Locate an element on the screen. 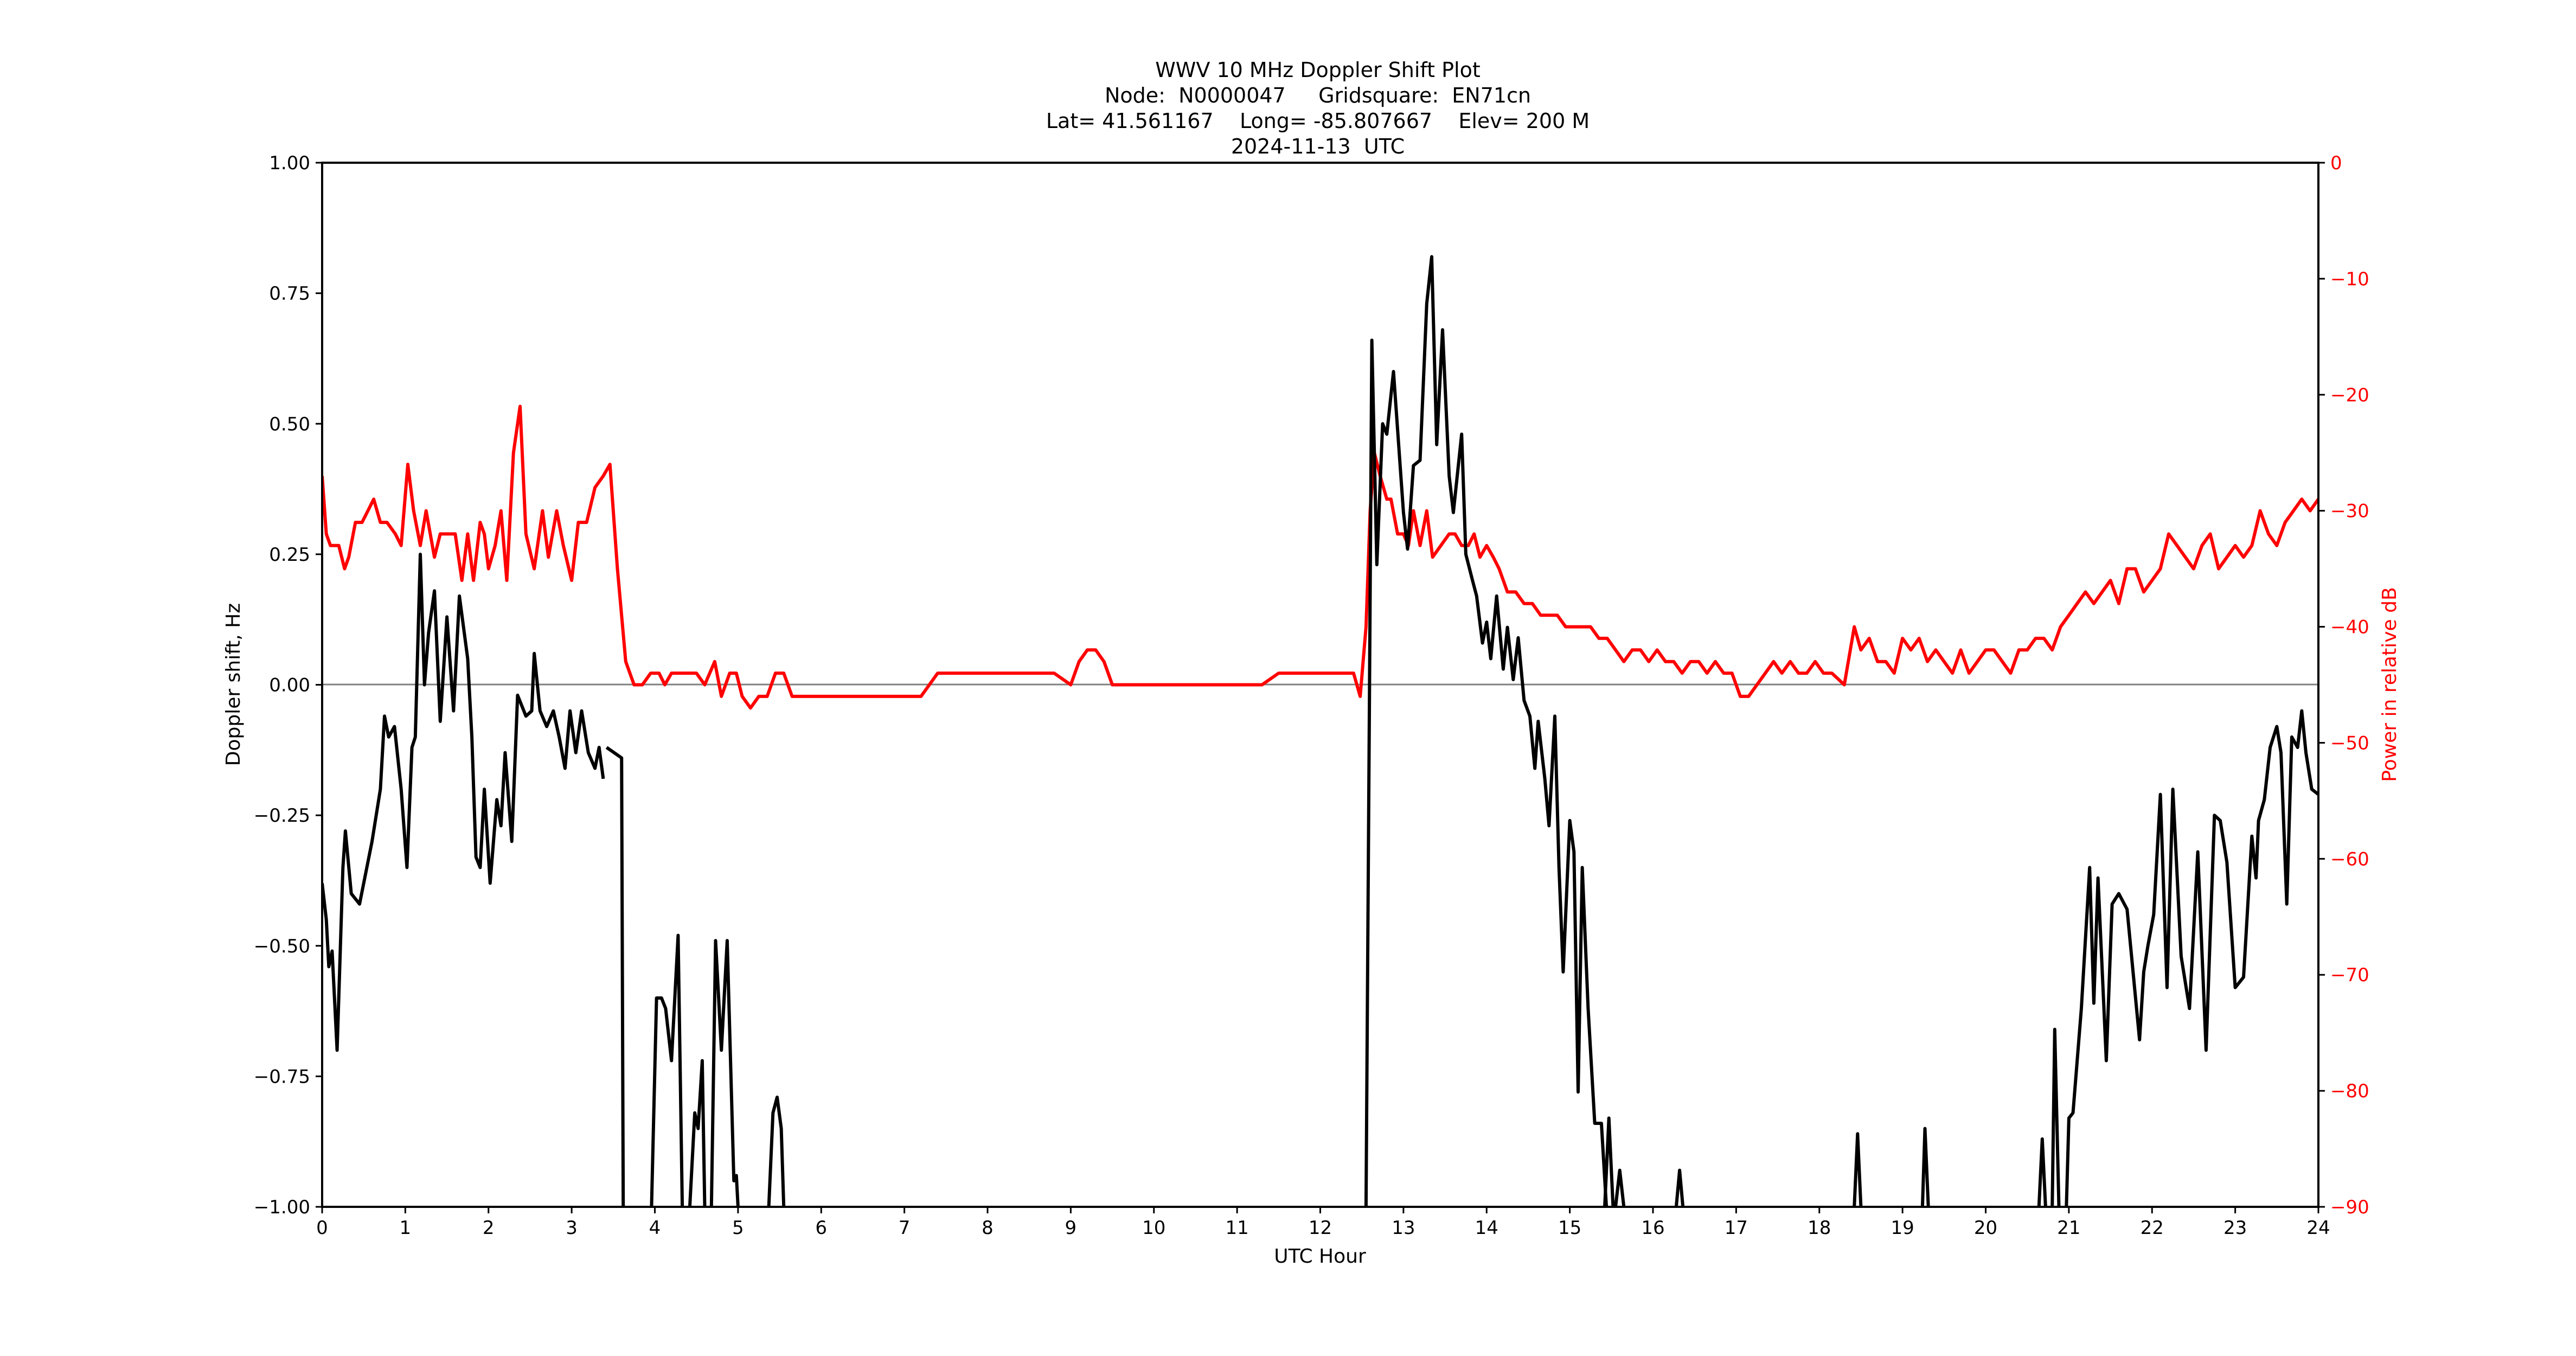 Image resolution: width=2576 pixels, height=1356 pixels. left-y-tick-label: −0.25 is located at coordinates (282, 816).